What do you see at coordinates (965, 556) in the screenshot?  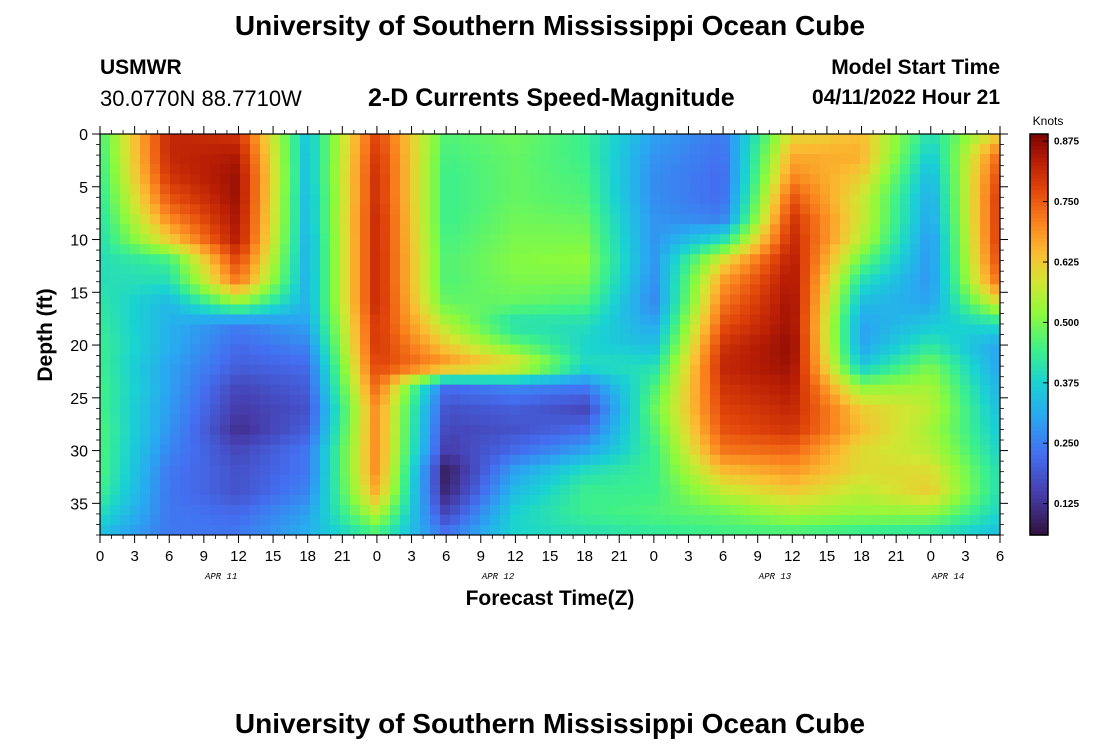 I see `x-tick-label: 3` at bounding box center [965, 556].